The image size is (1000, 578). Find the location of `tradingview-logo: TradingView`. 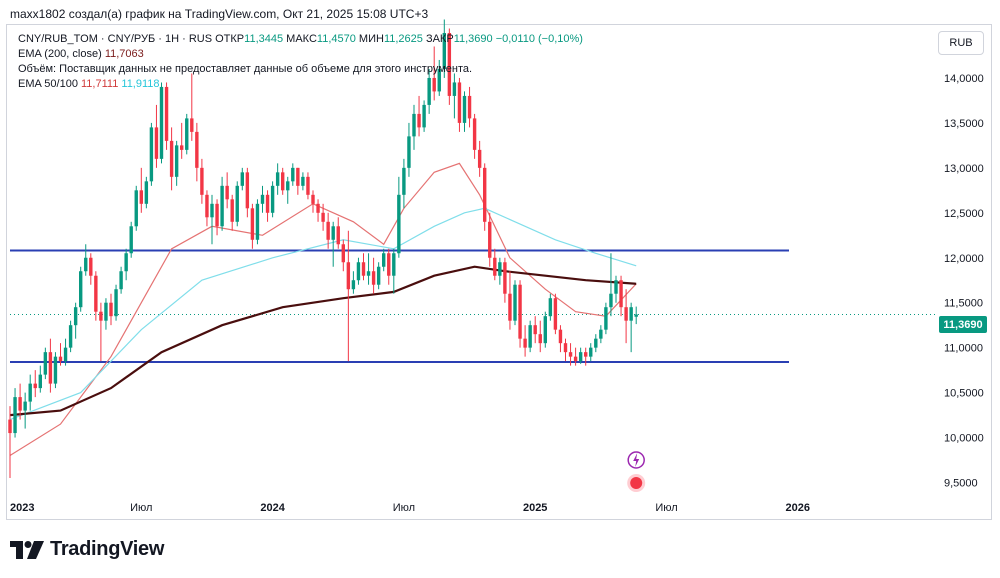

tradingview-logo: TradingView is located at coordinates (87, 549).